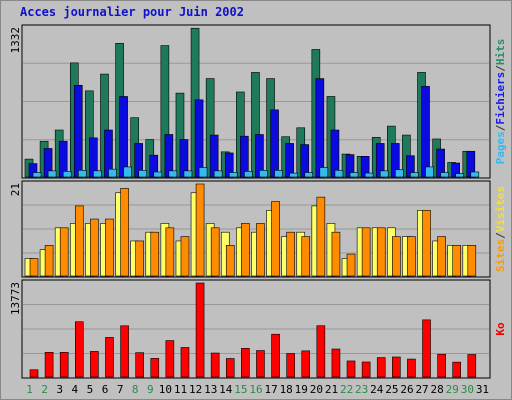 Image resolution: width=512 pixels, height=400 pixels. Describe the element at coordinates (120, 389) in the screenshot. I see `x-tick-label: 7` at that location.